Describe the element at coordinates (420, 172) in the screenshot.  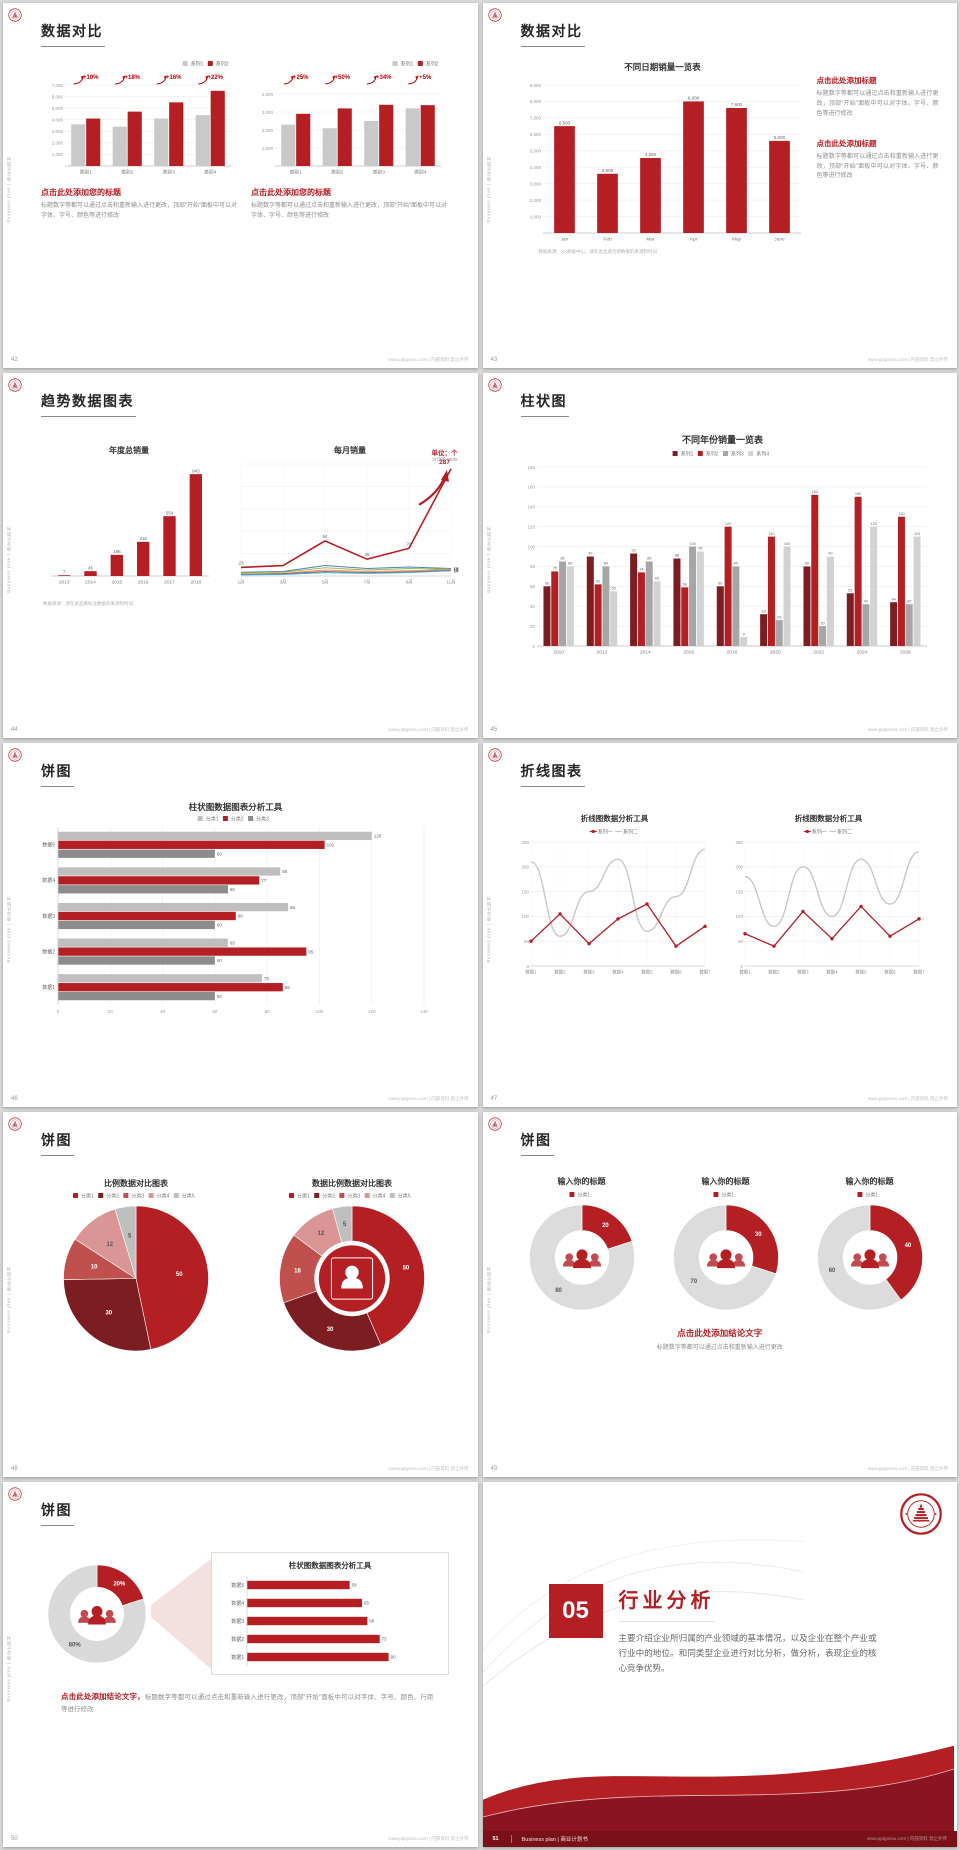
I see `svg-text: 类别4` at that location.